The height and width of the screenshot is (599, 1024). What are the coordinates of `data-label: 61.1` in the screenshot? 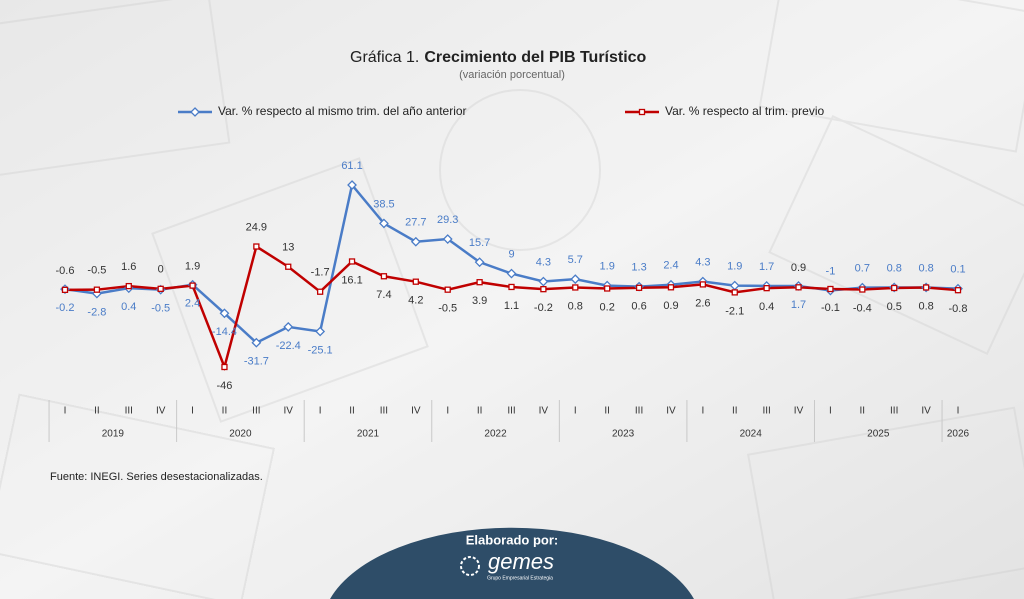 It's located at (351, 166).